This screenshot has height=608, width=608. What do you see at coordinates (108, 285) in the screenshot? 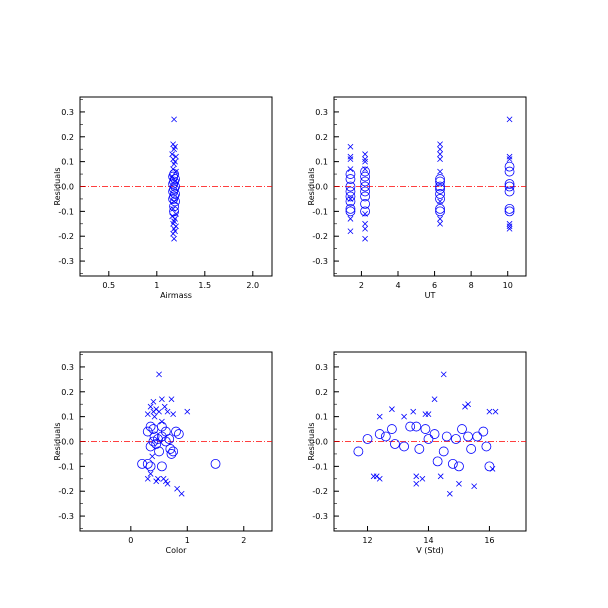
I see `x-tick-label: 0.5` at bounding box center [108, 285].